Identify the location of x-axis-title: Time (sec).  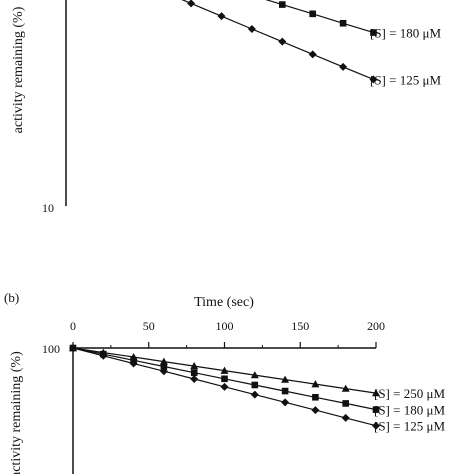
(224, 302).